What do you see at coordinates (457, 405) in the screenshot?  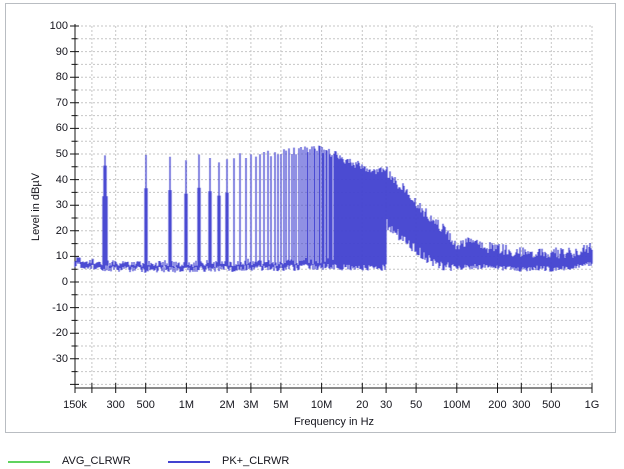 I see `x-tick-label: 100M` at bounding box center [457, 405].